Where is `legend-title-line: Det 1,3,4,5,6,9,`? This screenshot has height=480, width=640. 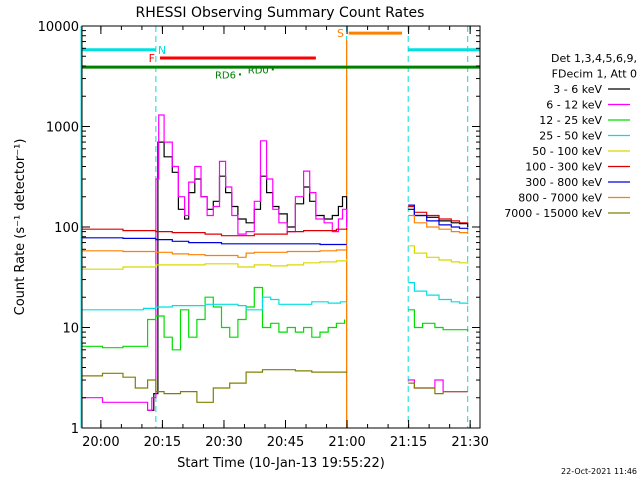
legend-title-line: Det 1,3,4,5,6,9, is located at coordinates (594, 58).